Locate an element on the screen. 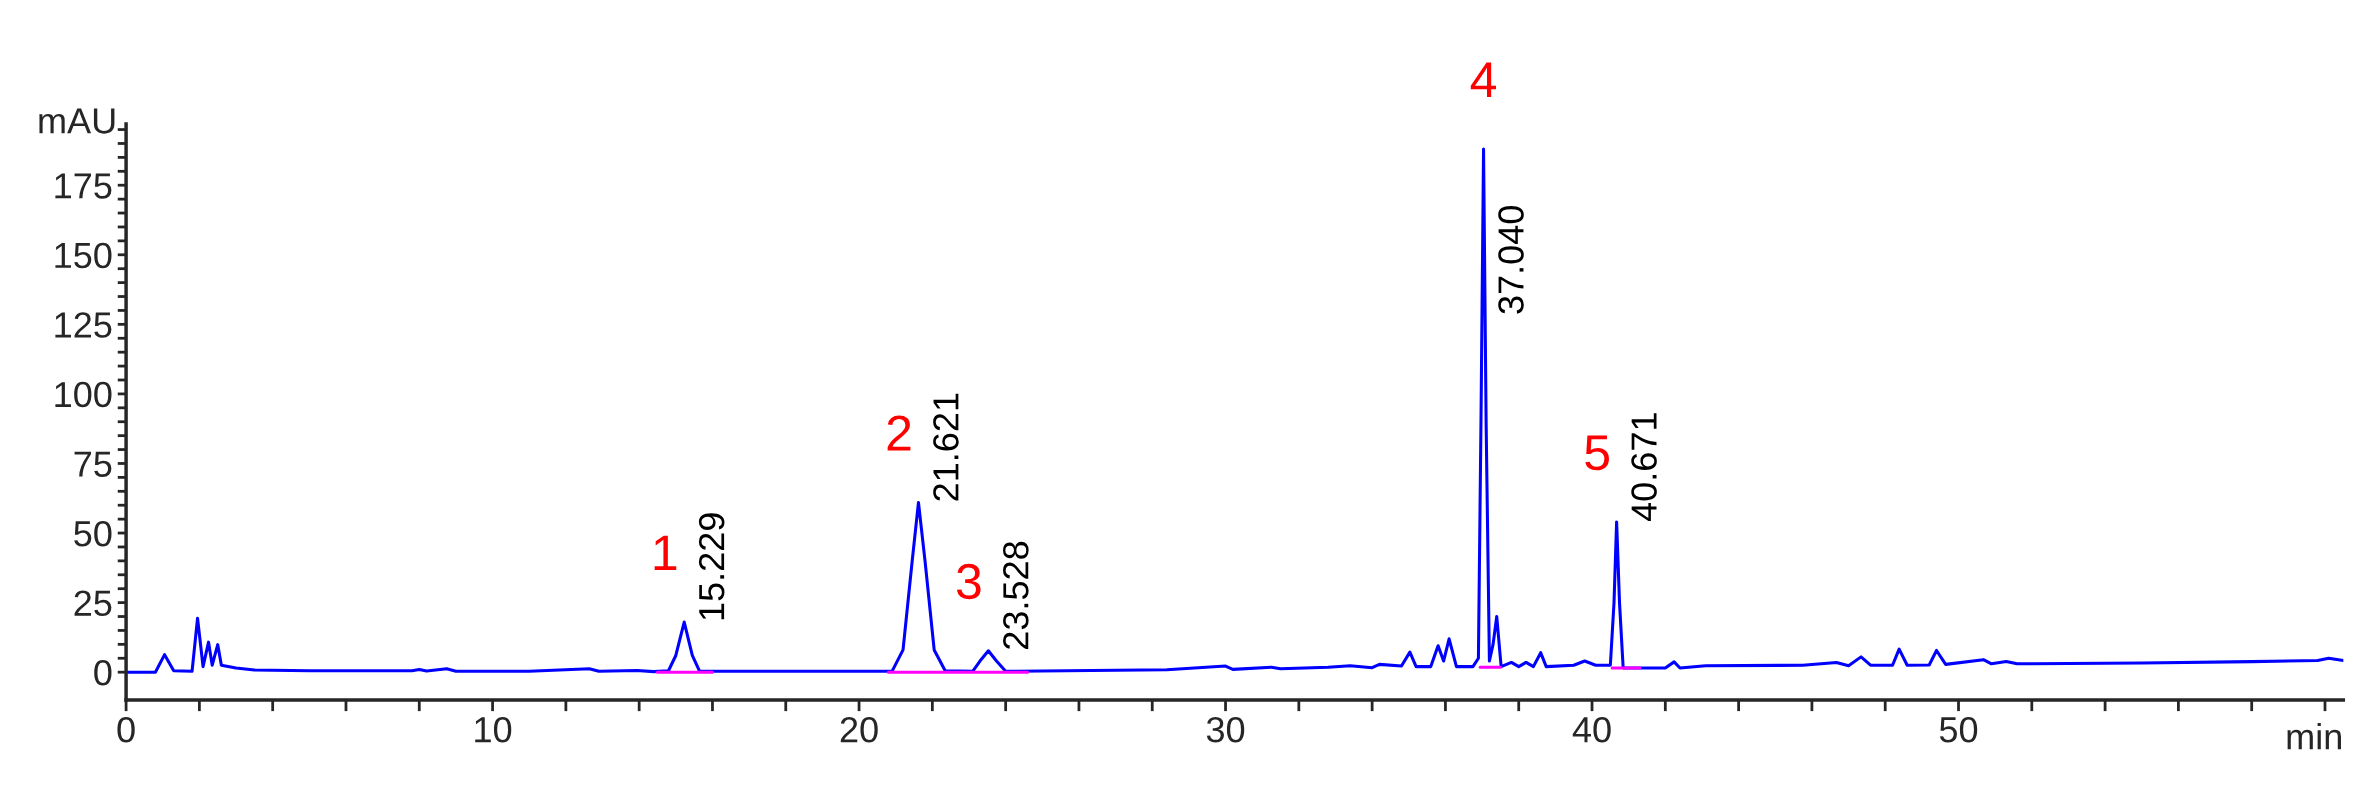  x-tick-label: 20 is located at coordinates (859, 729).